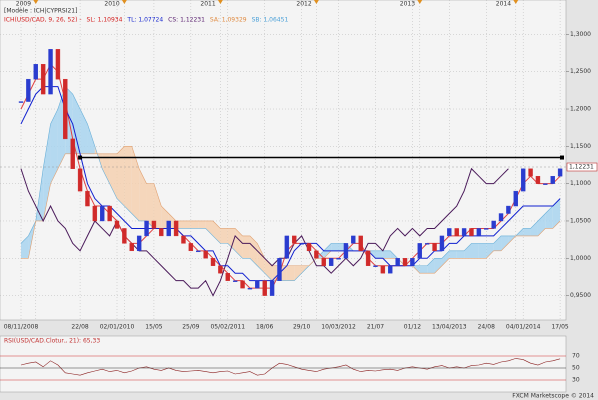 The image size is (598, 400). I want to click on x-tick-label: 22/08, so click(79, 327).